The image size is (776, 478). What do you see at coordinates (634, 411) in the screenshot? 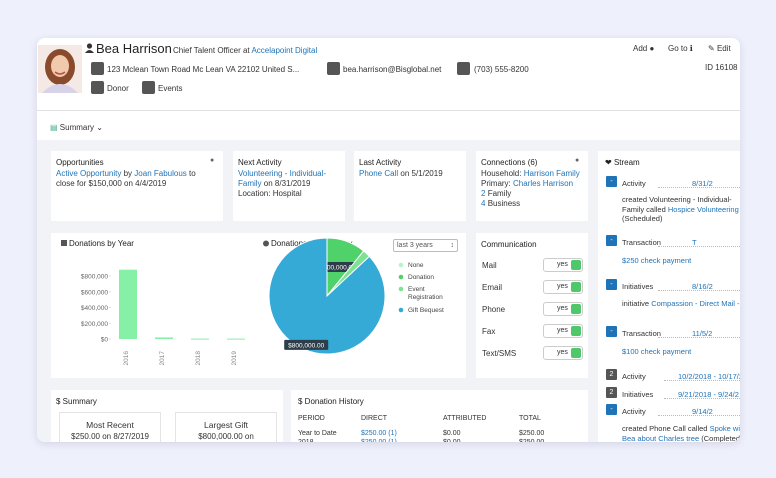
I see `stream-kind: Activity` at bounding box center [634, 411].